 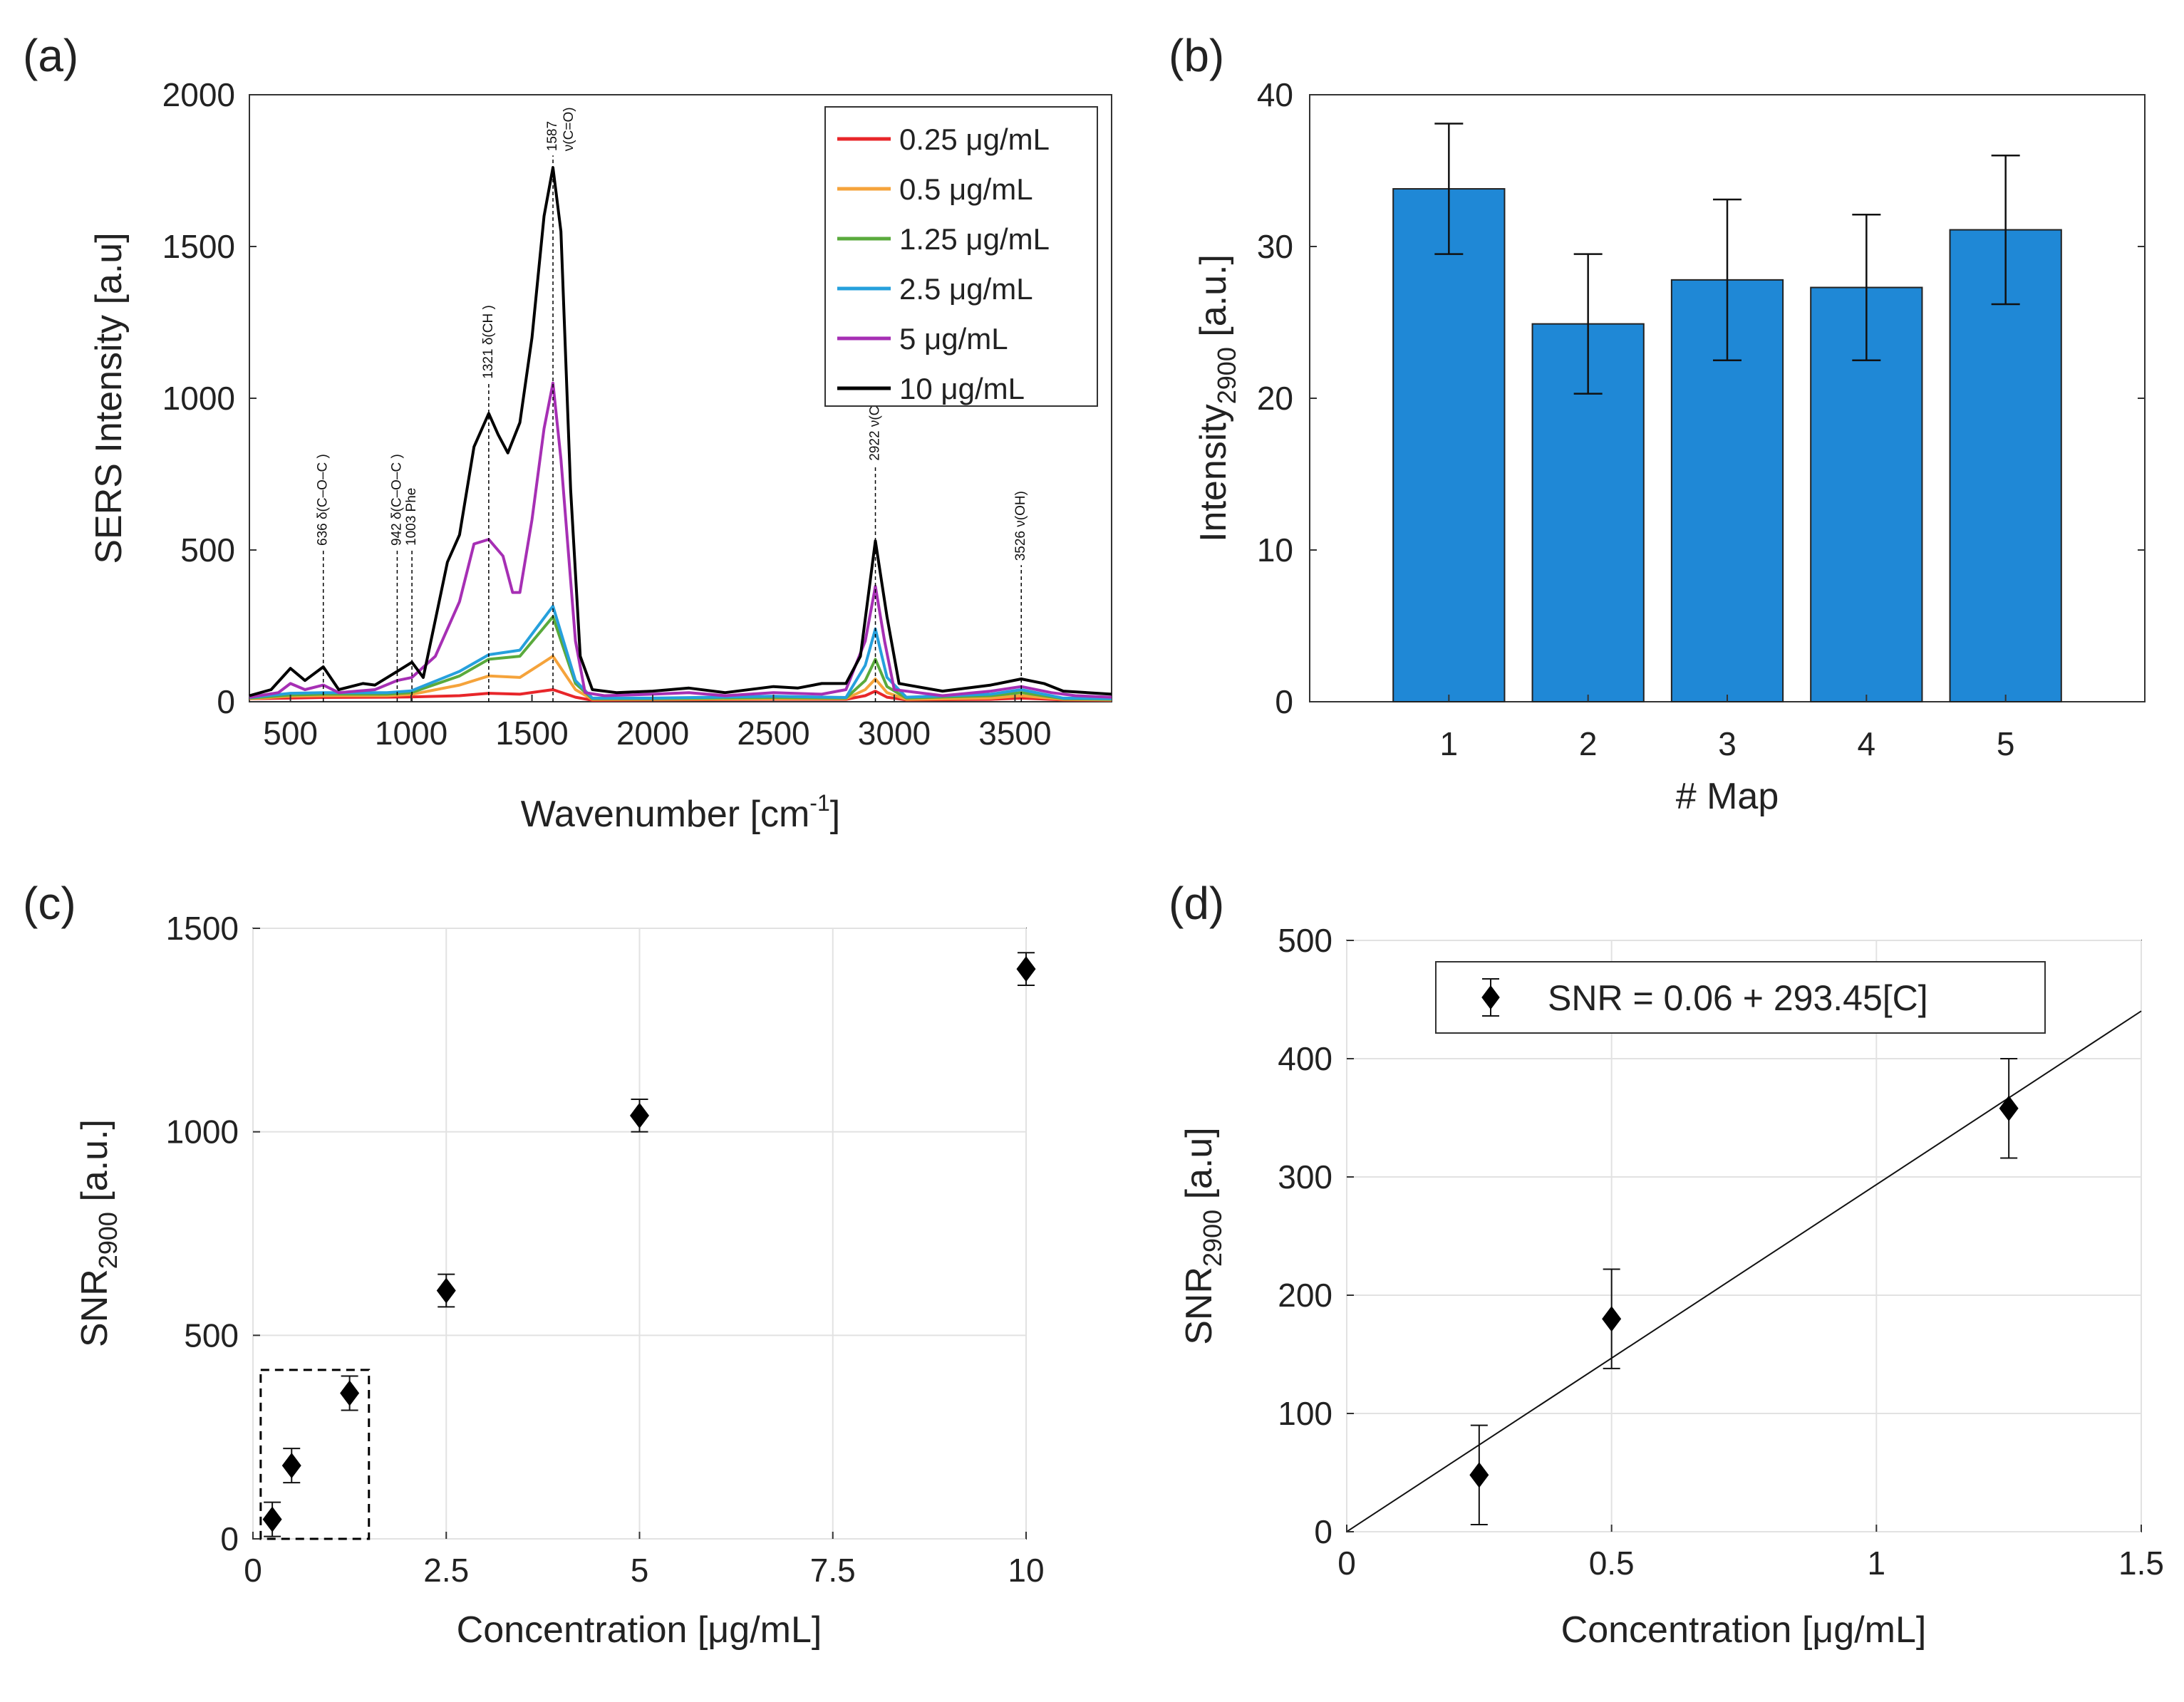 I want to click on panel-d-y-axis-label: SNR2900 [a.u], so click(x=1203, y=1236).